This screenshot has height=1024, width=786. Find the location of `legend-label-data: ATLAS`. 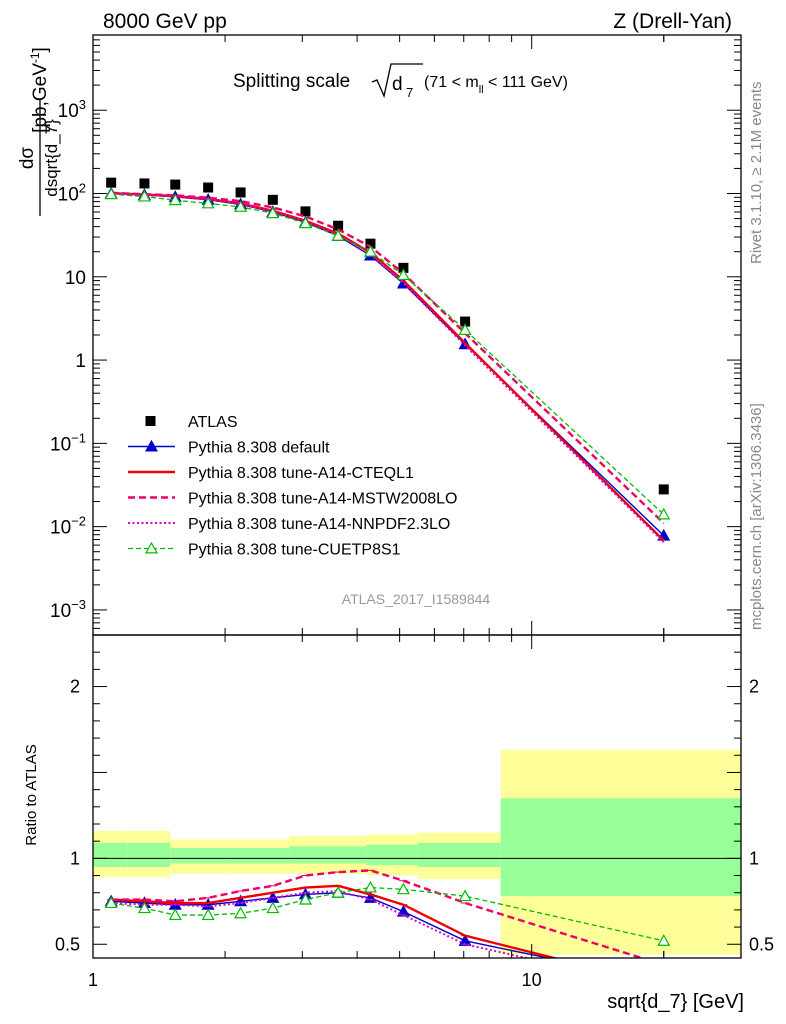

legend-label-data: ATLAS is located at coordinates (213, 422).